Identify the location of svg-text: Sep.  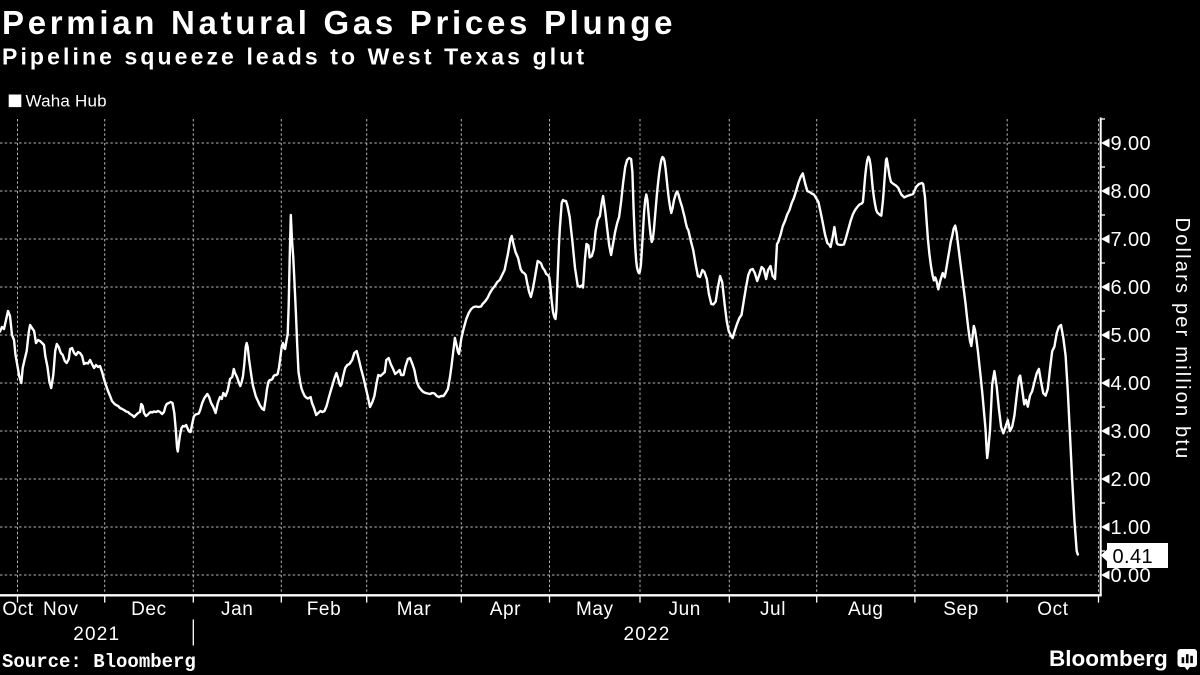
(961, 609).